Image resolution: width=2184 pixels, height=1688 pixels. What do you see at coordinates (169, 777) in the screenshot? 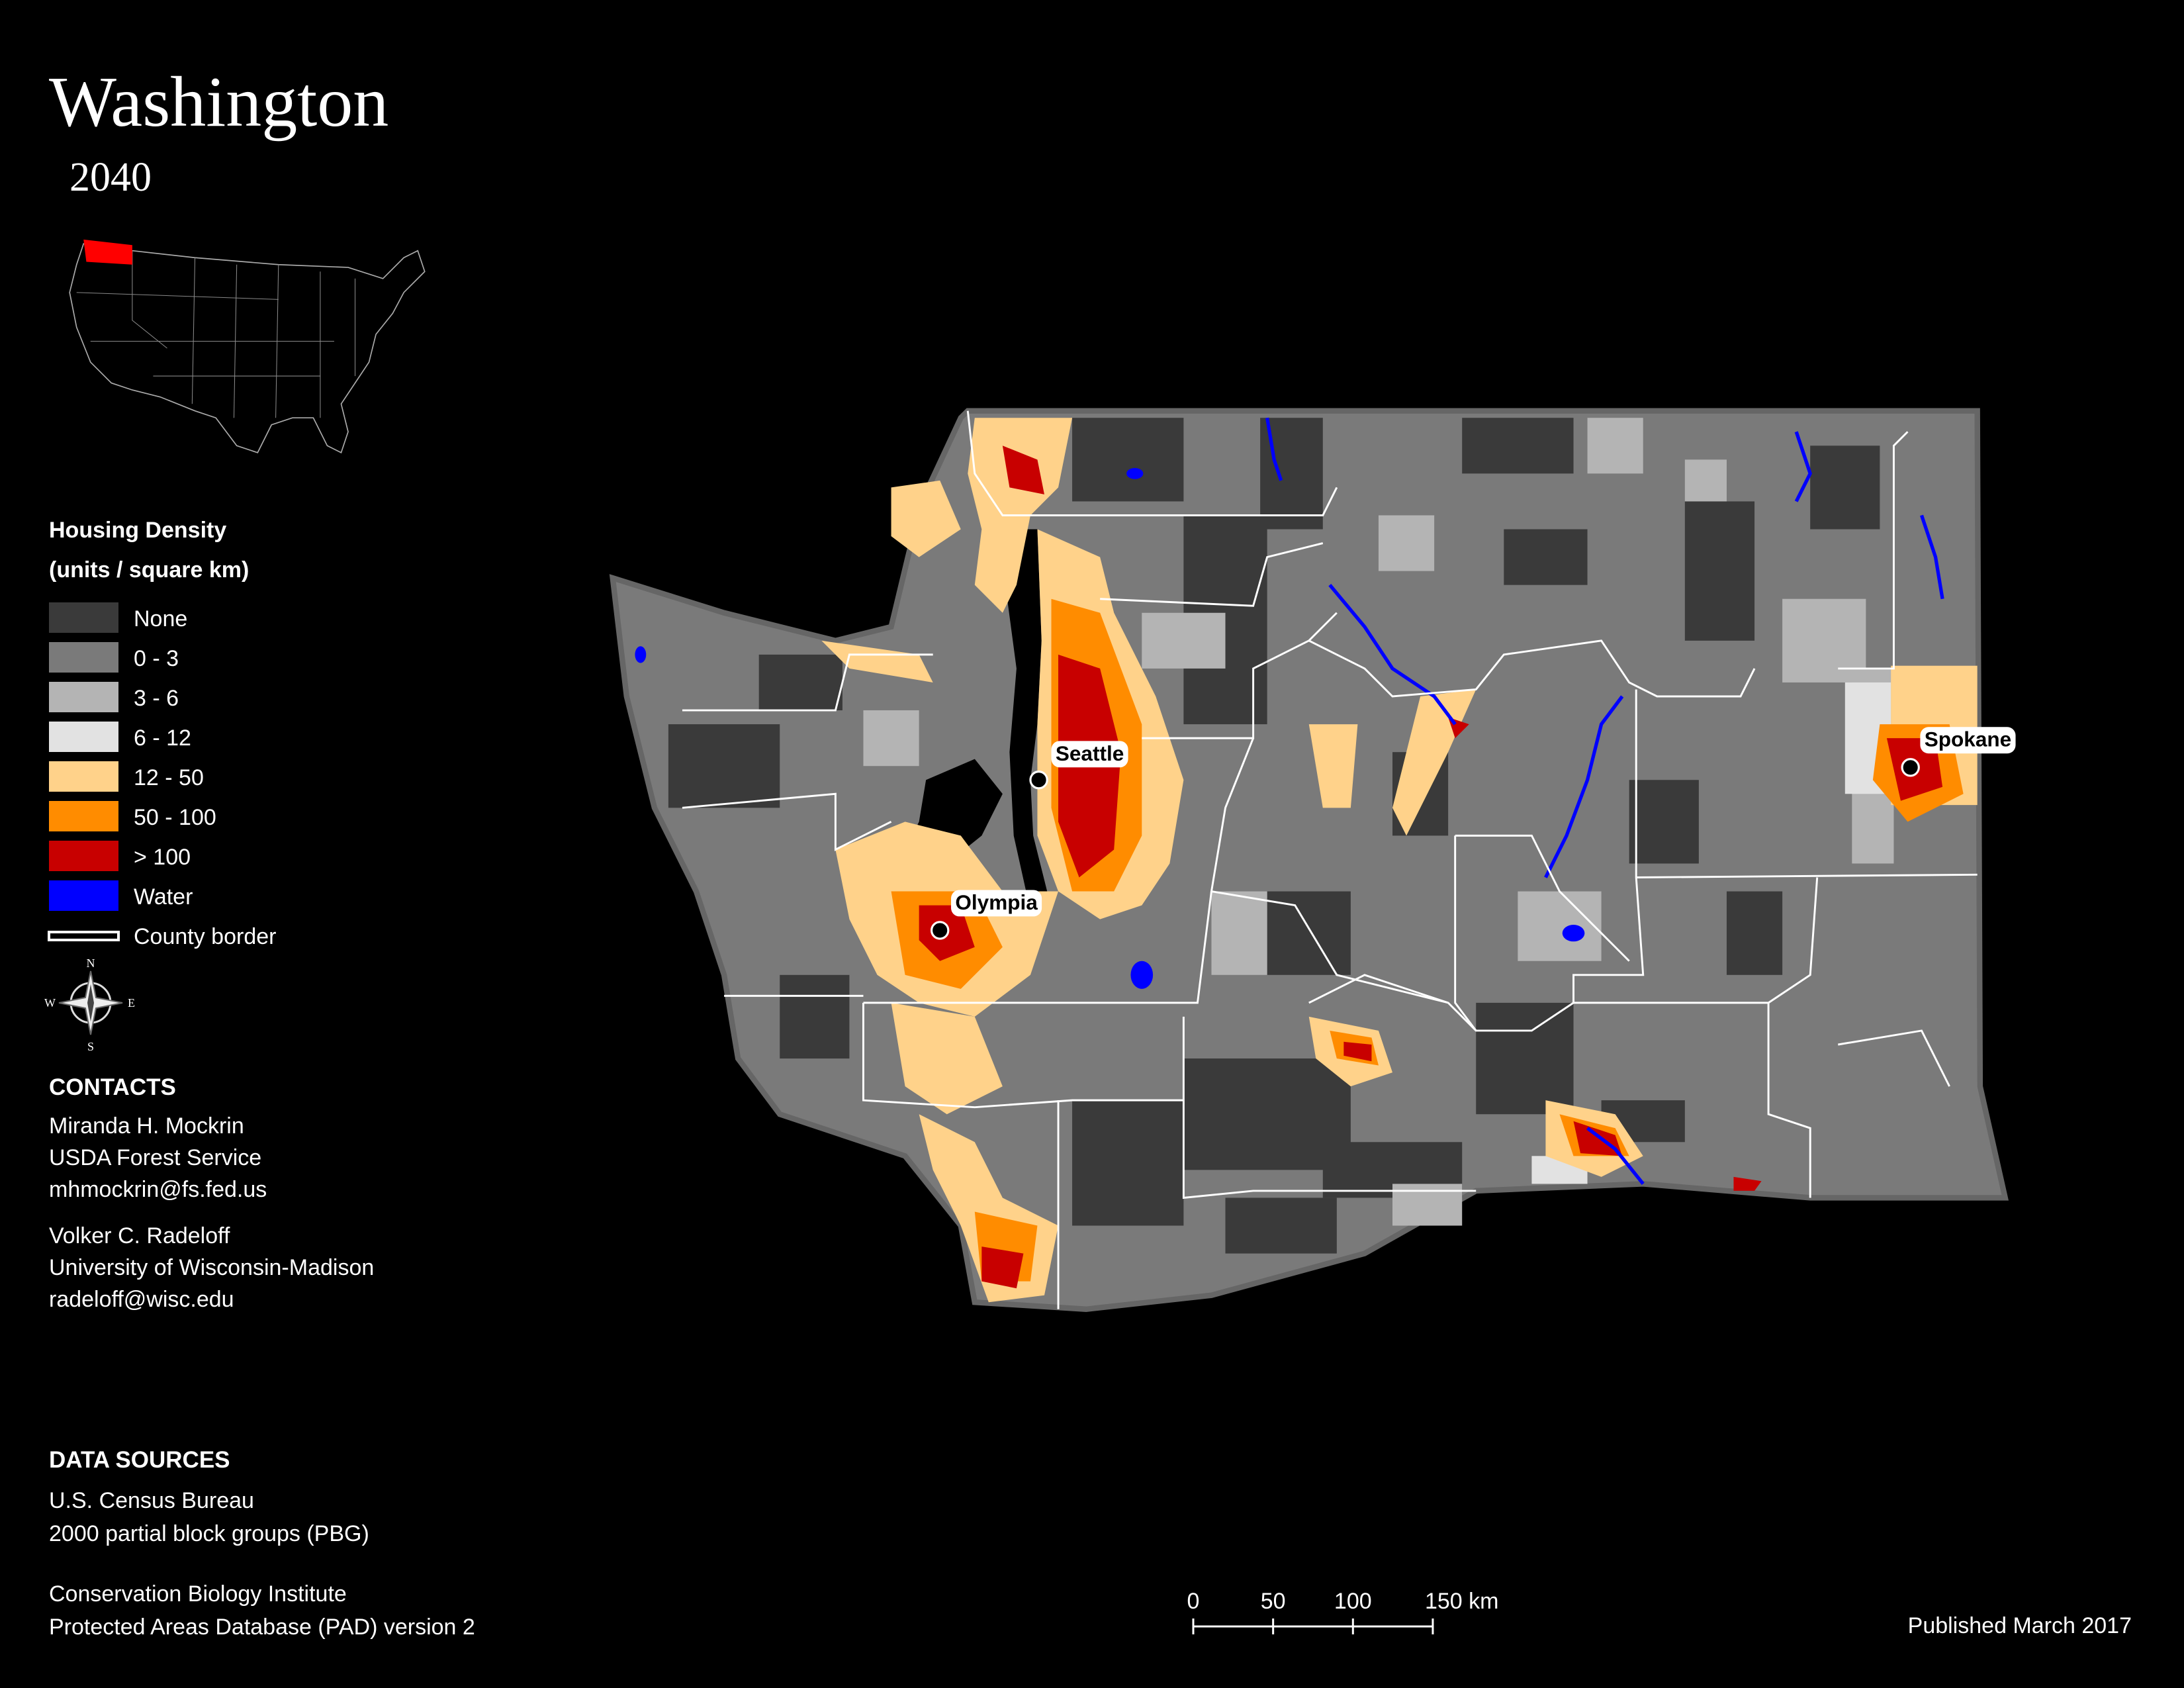
I see `legend-label: 12 - 50` at bounding box center [169, 777].